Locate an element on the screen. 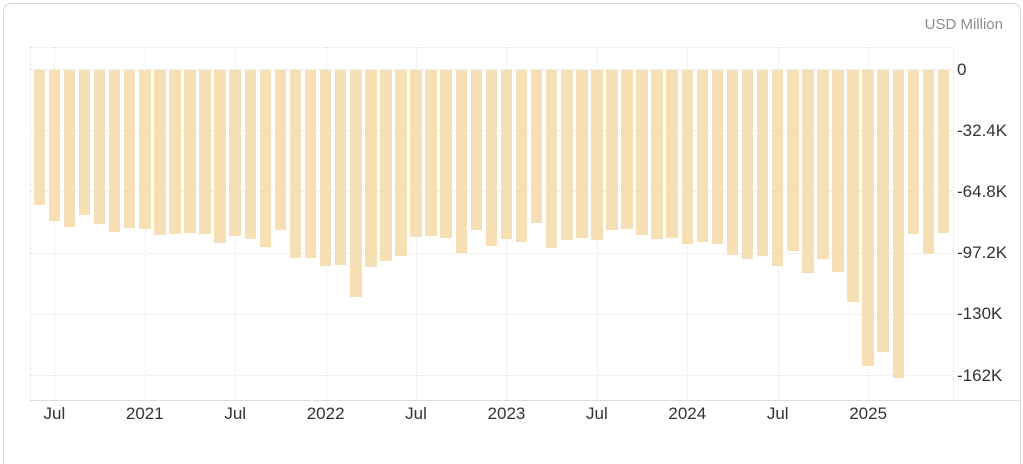 The height and width of the screenshot is (464, 1023). chart-bar-jun-2025 is located at coordinates (943, 152).